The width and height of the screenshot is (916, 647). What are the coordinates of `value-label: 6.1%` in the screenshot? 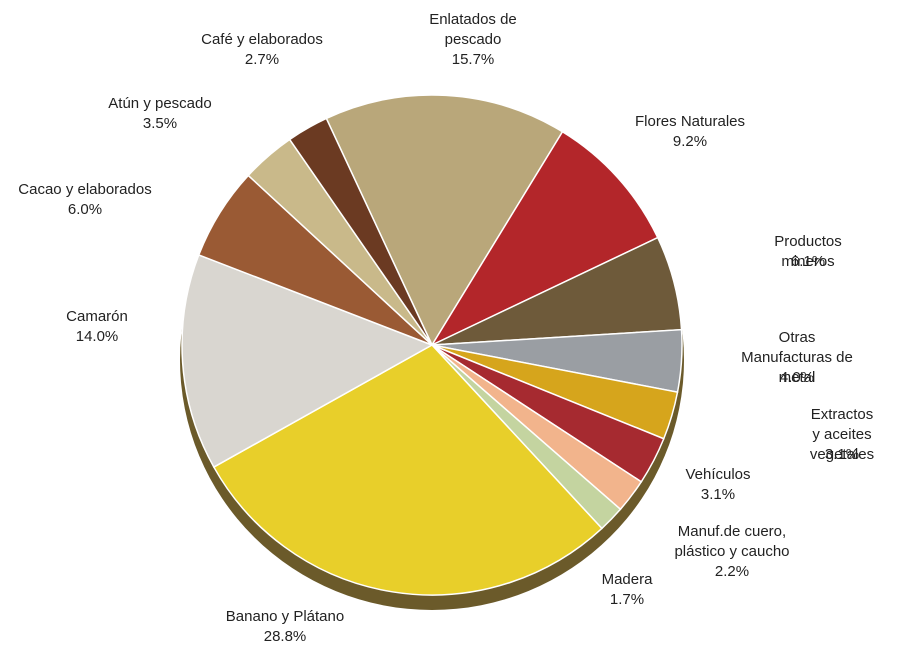 It's located at (808, 261).